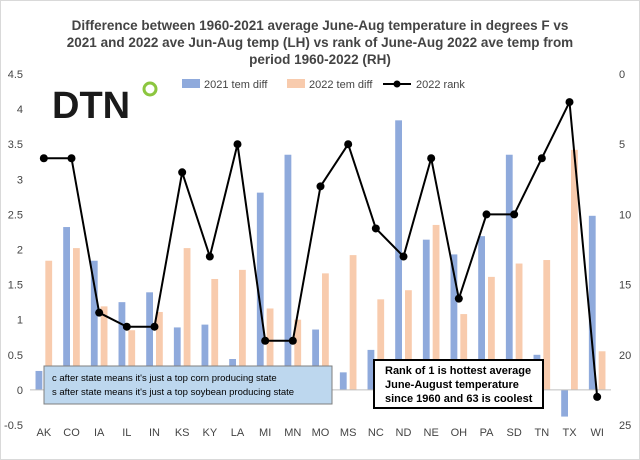  I want to click on legend-marker-2022-rank, so click(397, 84).